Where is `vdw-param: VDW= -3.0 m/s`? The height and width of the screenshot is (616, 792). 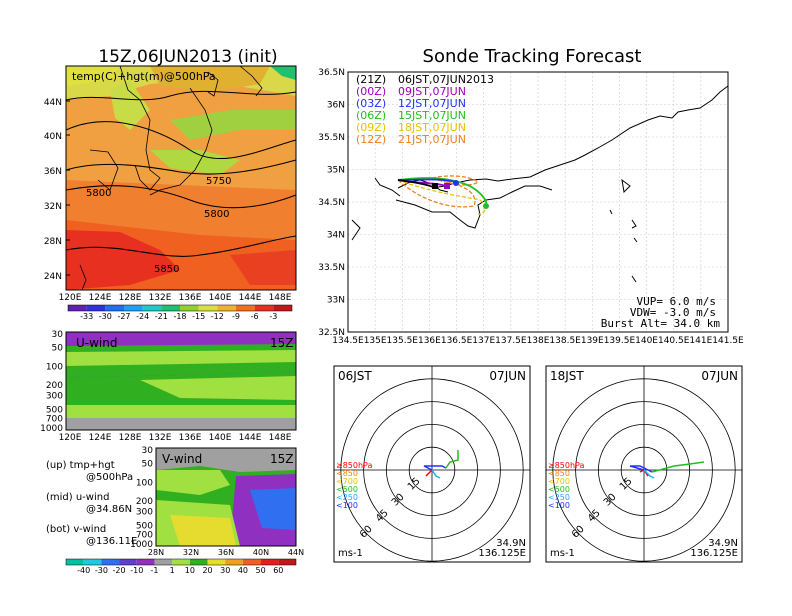
vdw-param: VDW= -3.0 m/s is located at coordinates (673, 312).